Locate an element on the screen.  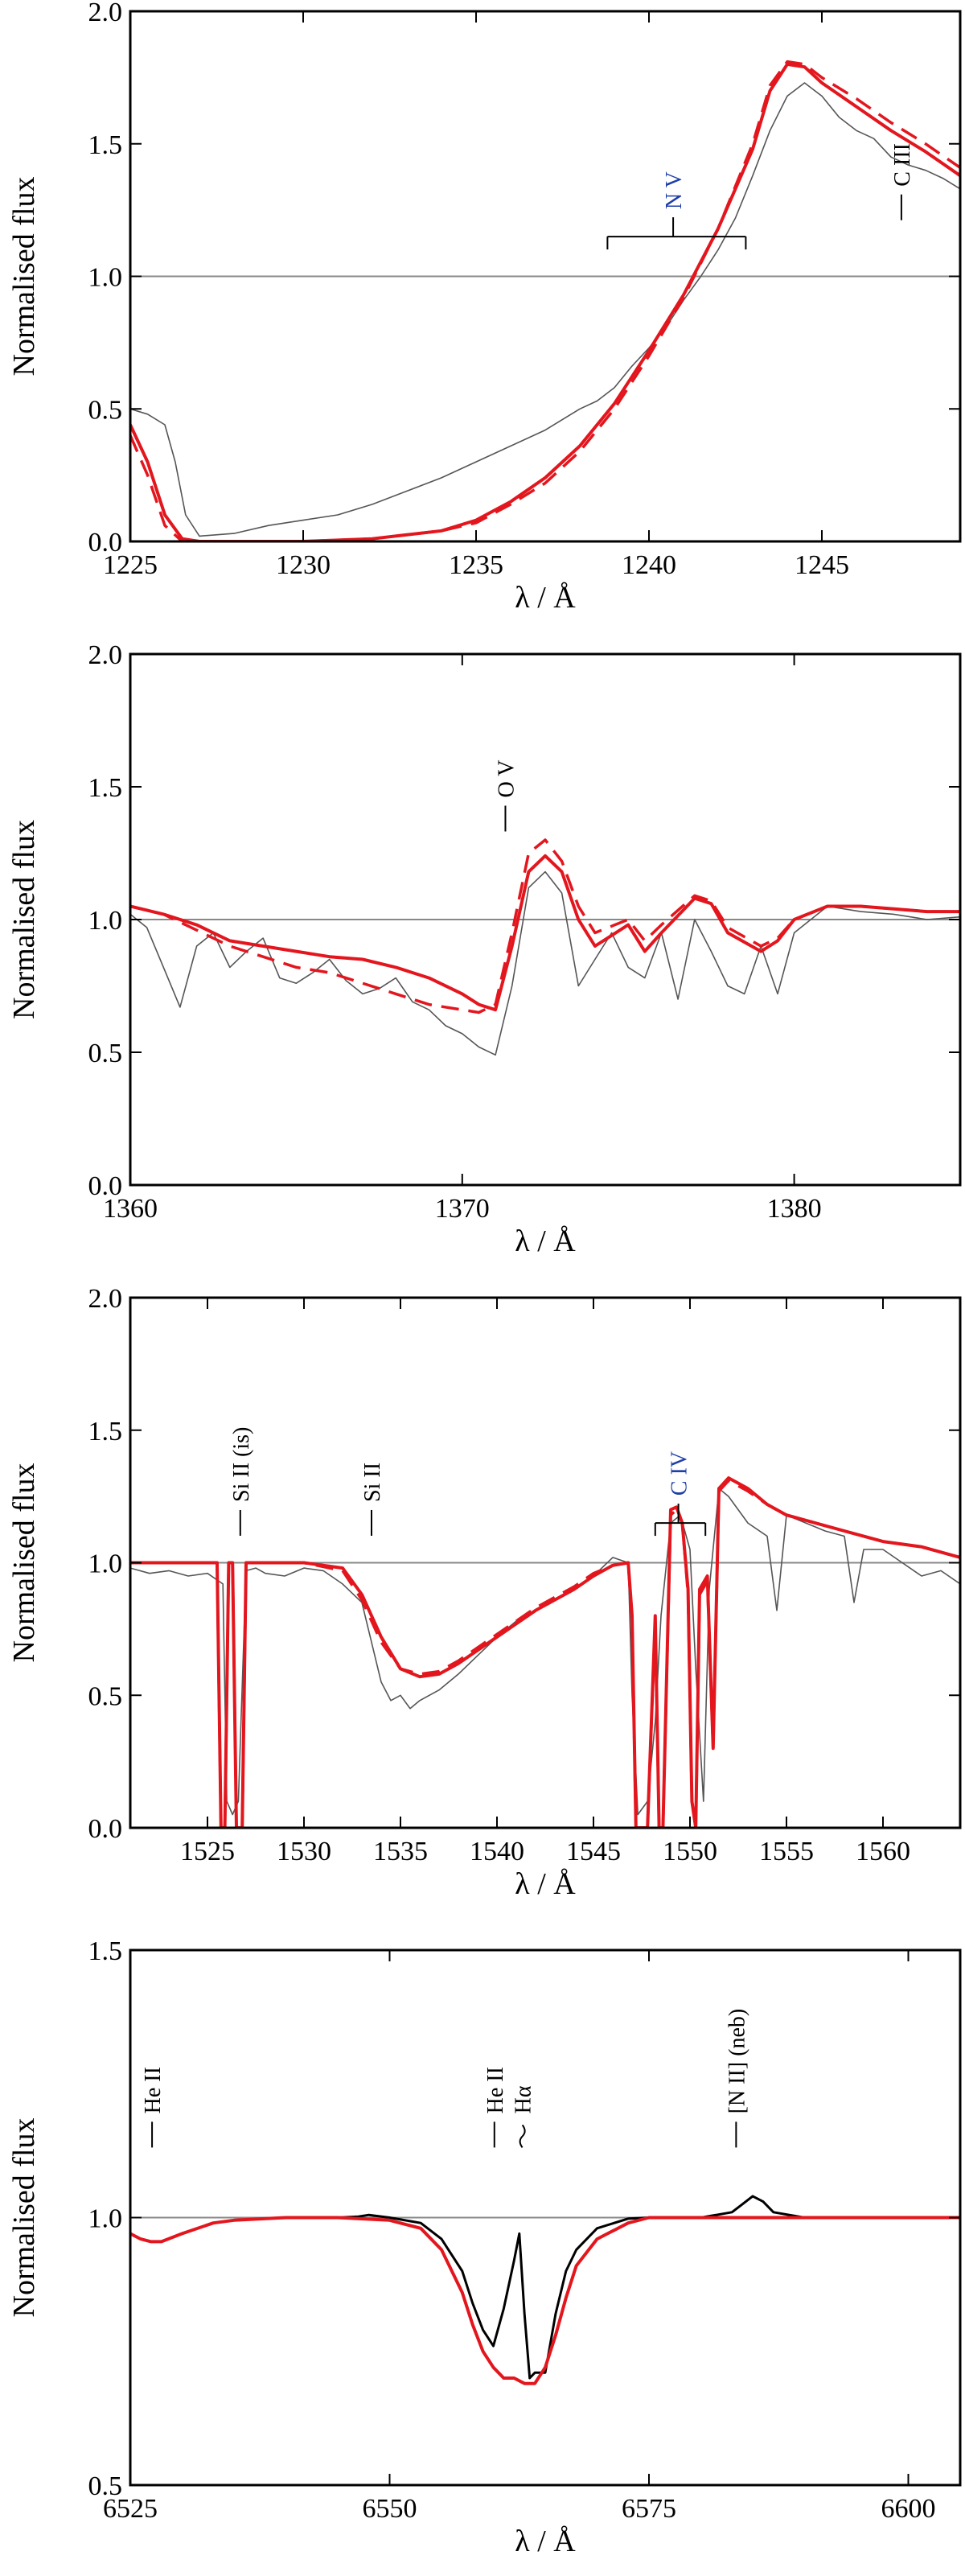
chart-1-y-tick-label: 1.0 is located at coordinates (106, 278).